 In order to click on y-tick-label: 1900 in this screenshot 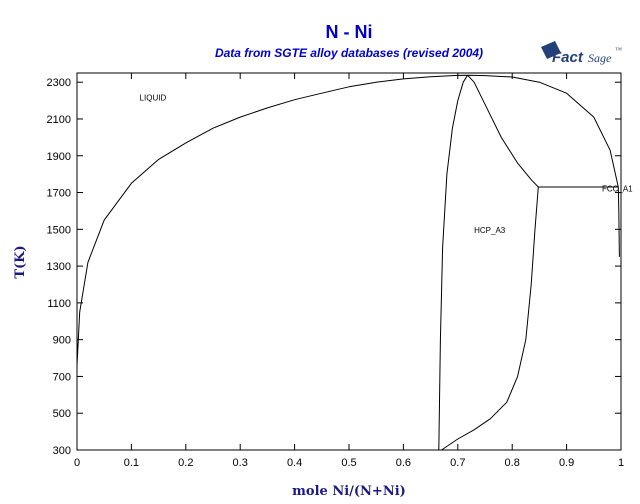, I will do `click(59, 157)`.